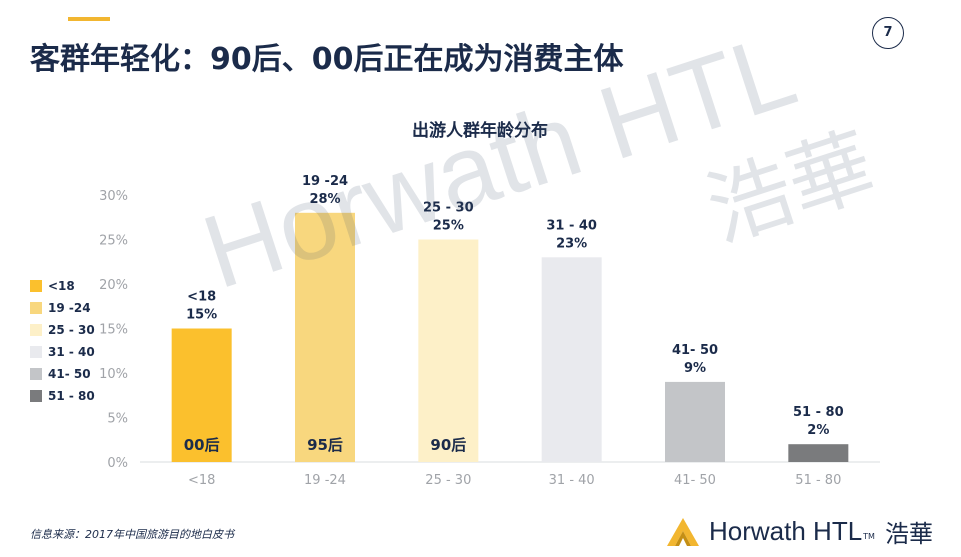 The height and width of the screenshot is (557, 961). I want to click on chart-title: 出游人群年龄分布, so click(480, 130).